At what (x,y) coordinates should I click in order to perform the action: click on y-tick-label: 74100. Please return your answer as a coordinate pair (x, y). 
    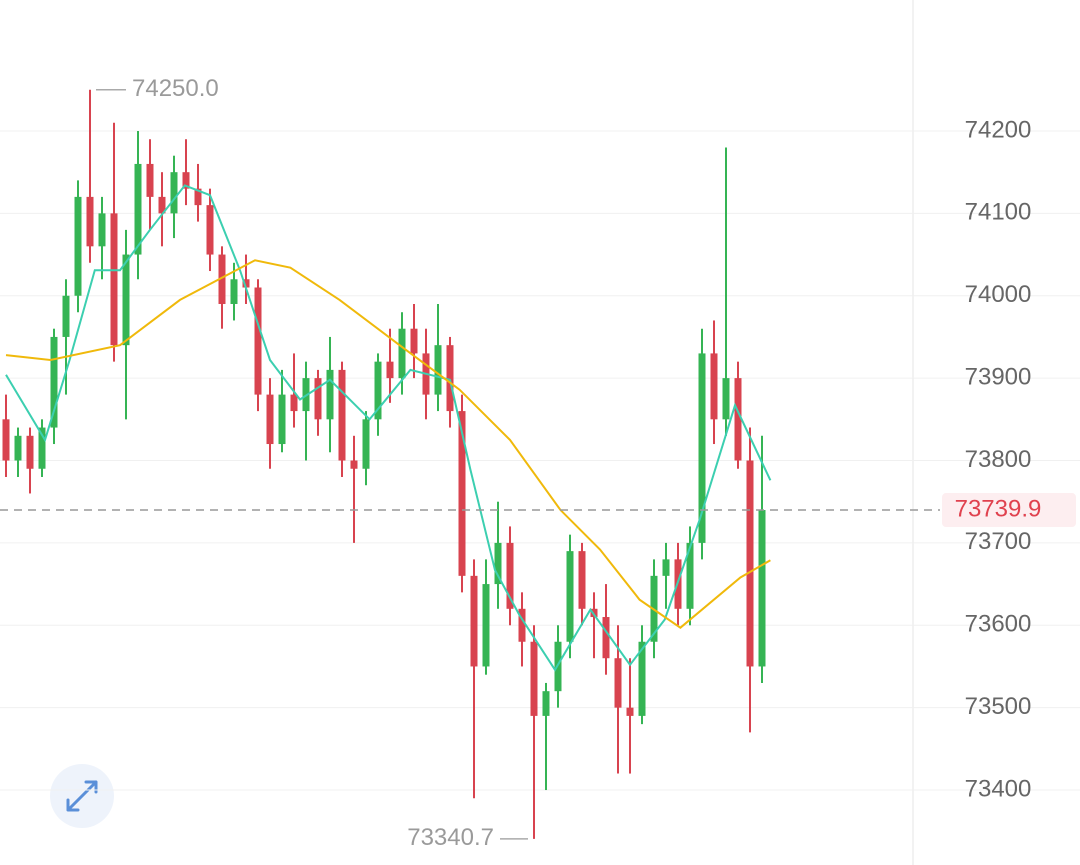
    Looking at the image, I should click on (998, 212).